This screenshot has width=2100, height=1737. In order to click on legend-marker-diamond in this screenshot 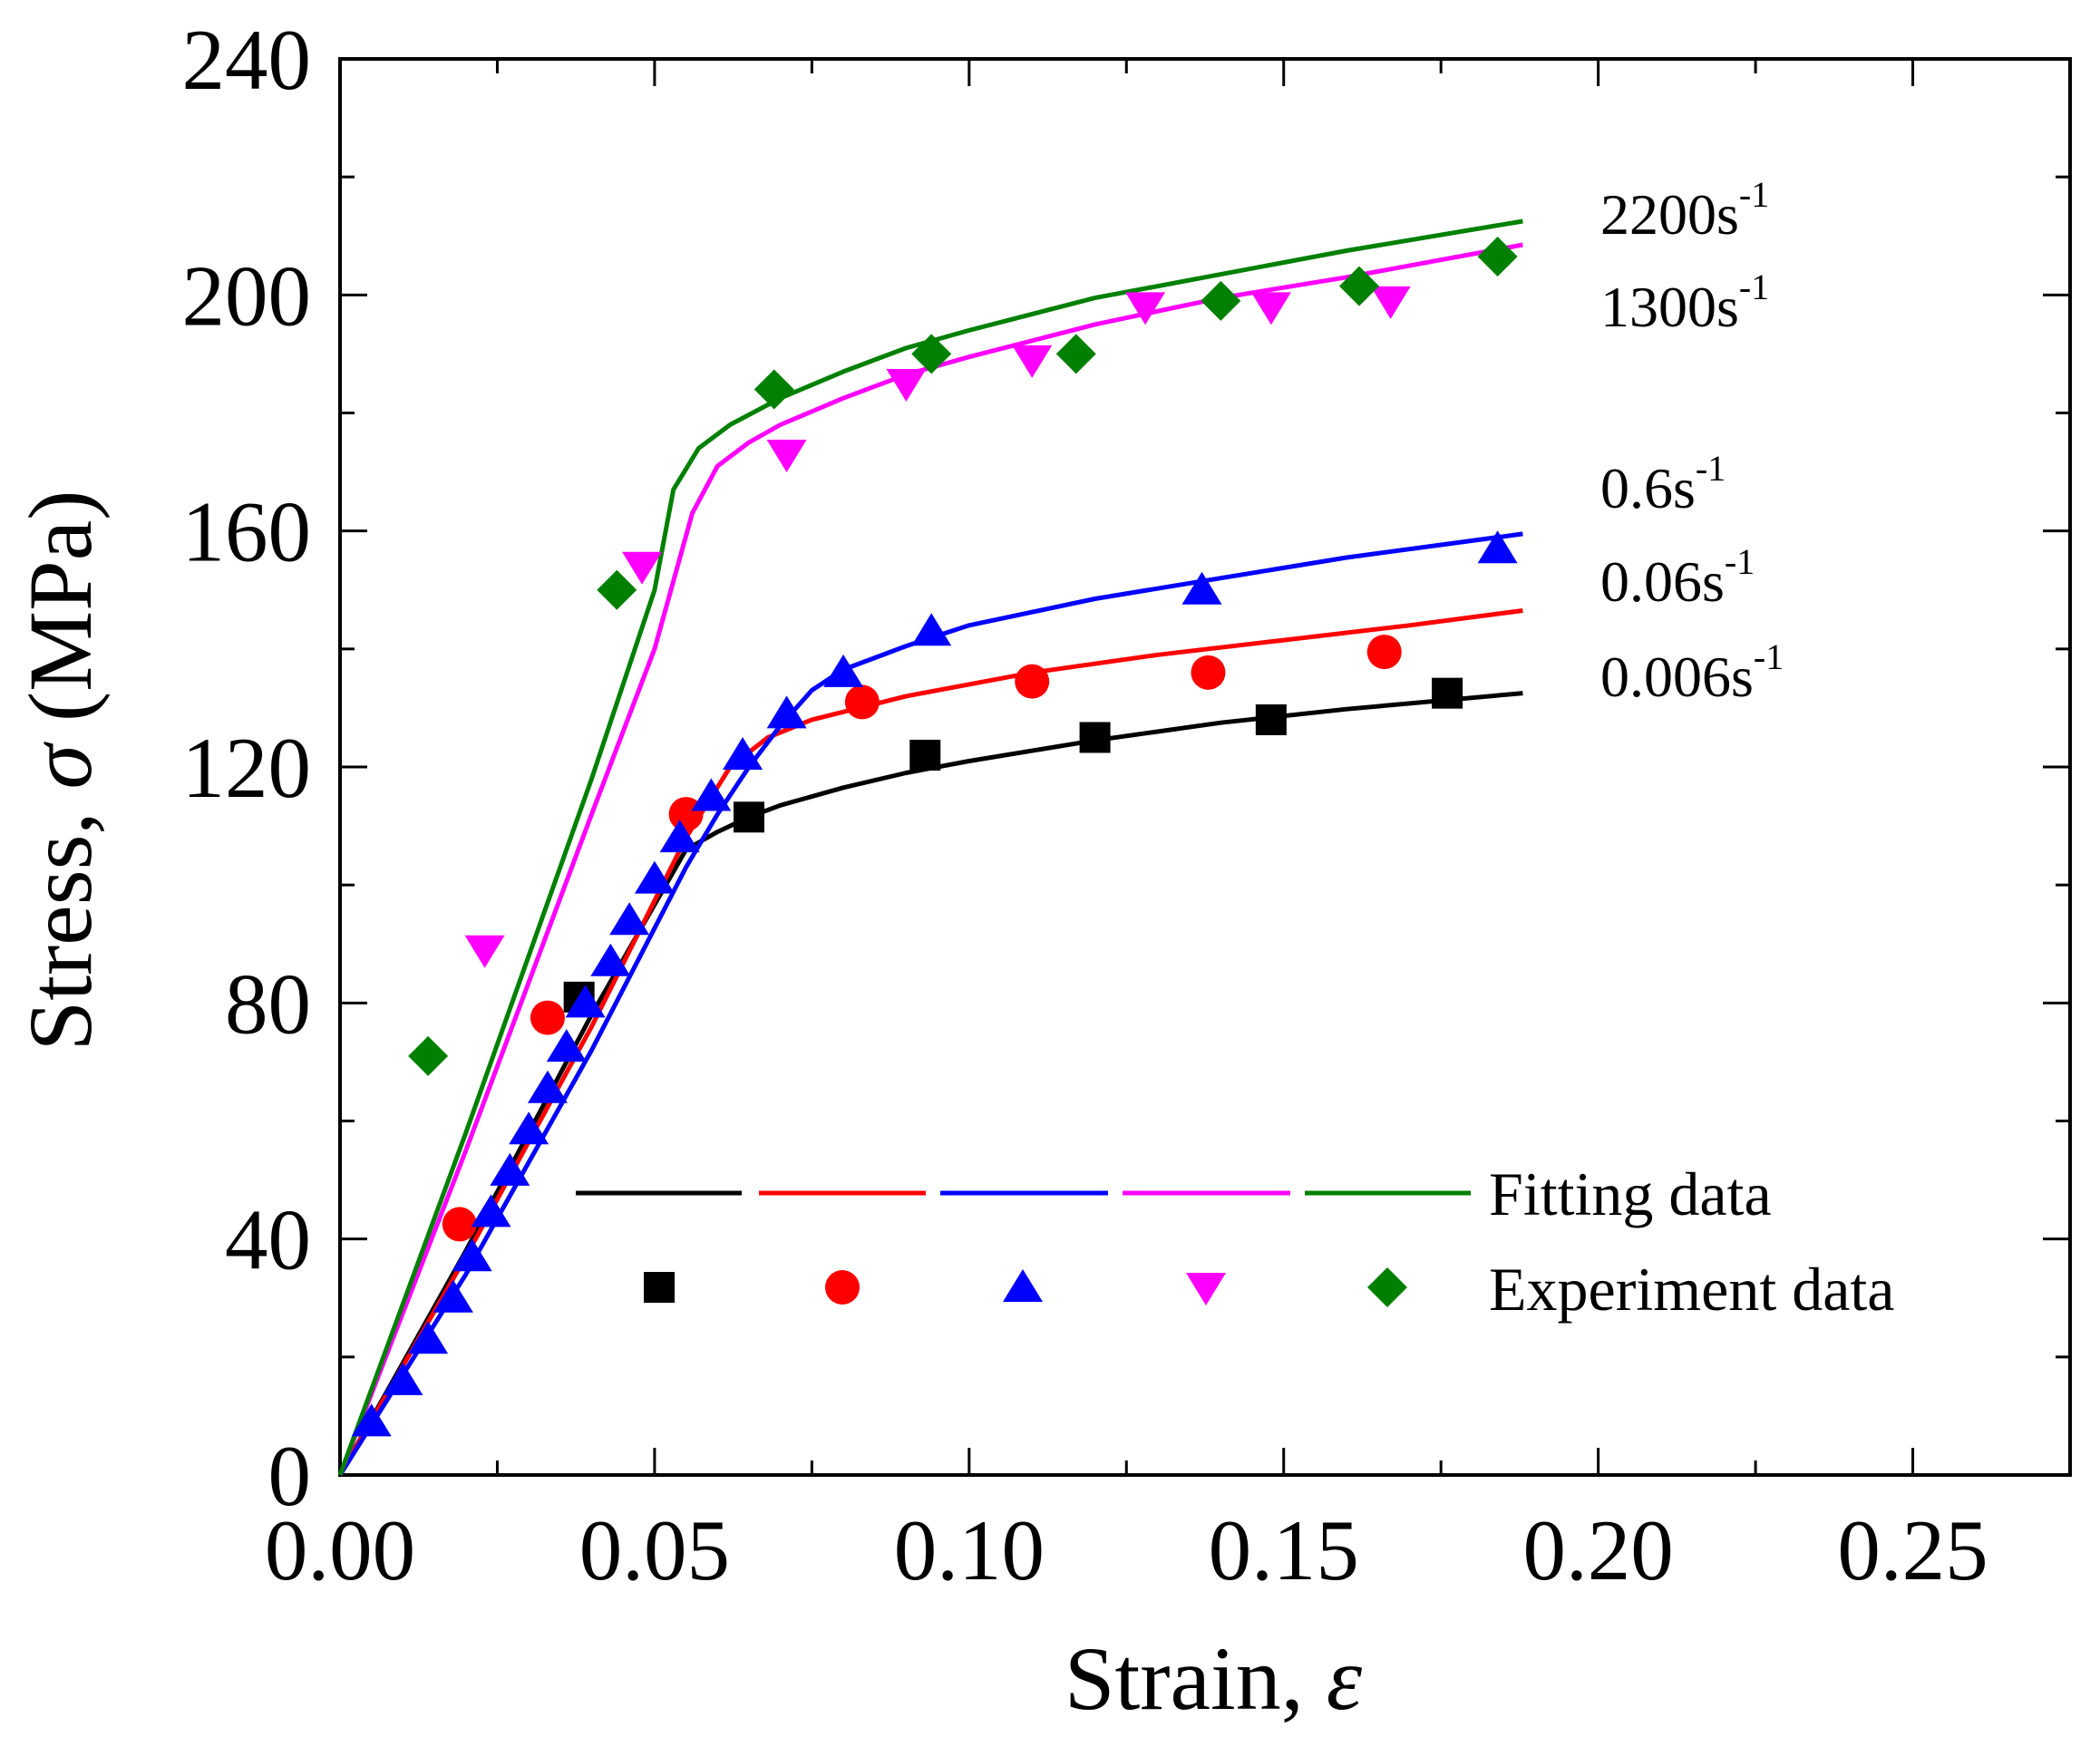, I will do `click(1387, 1287)`.